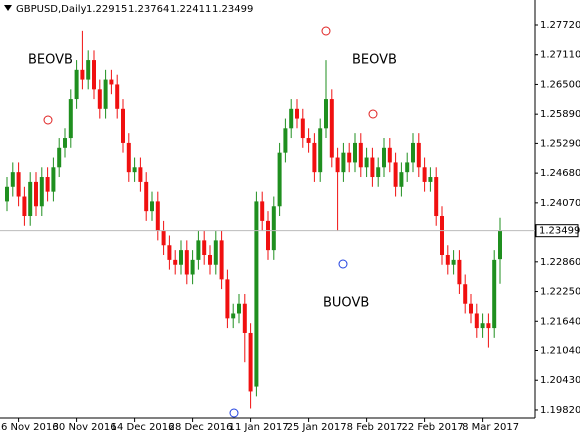 The width and height of the screenshot is (580, 435). I want to click on x-tick-label: 30 Nov 2016, so click(85, 427).